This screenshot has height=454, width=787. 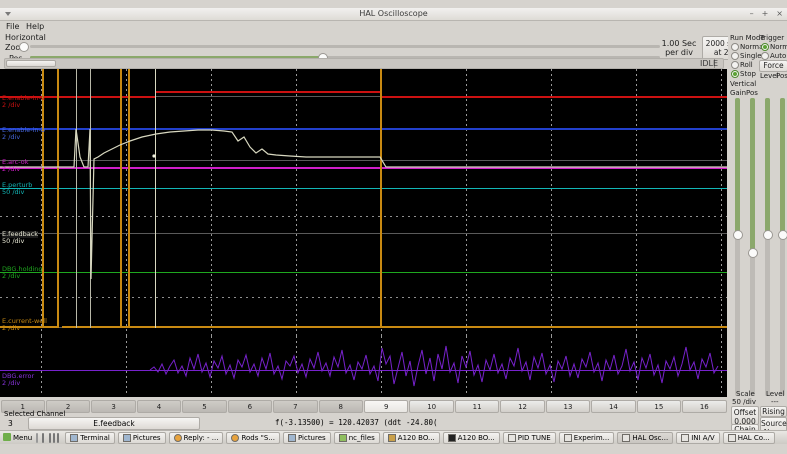 What do you see at coordinates (50, 438) in the screenshot?
I see `files-icon` at bounding box center [50, 438].